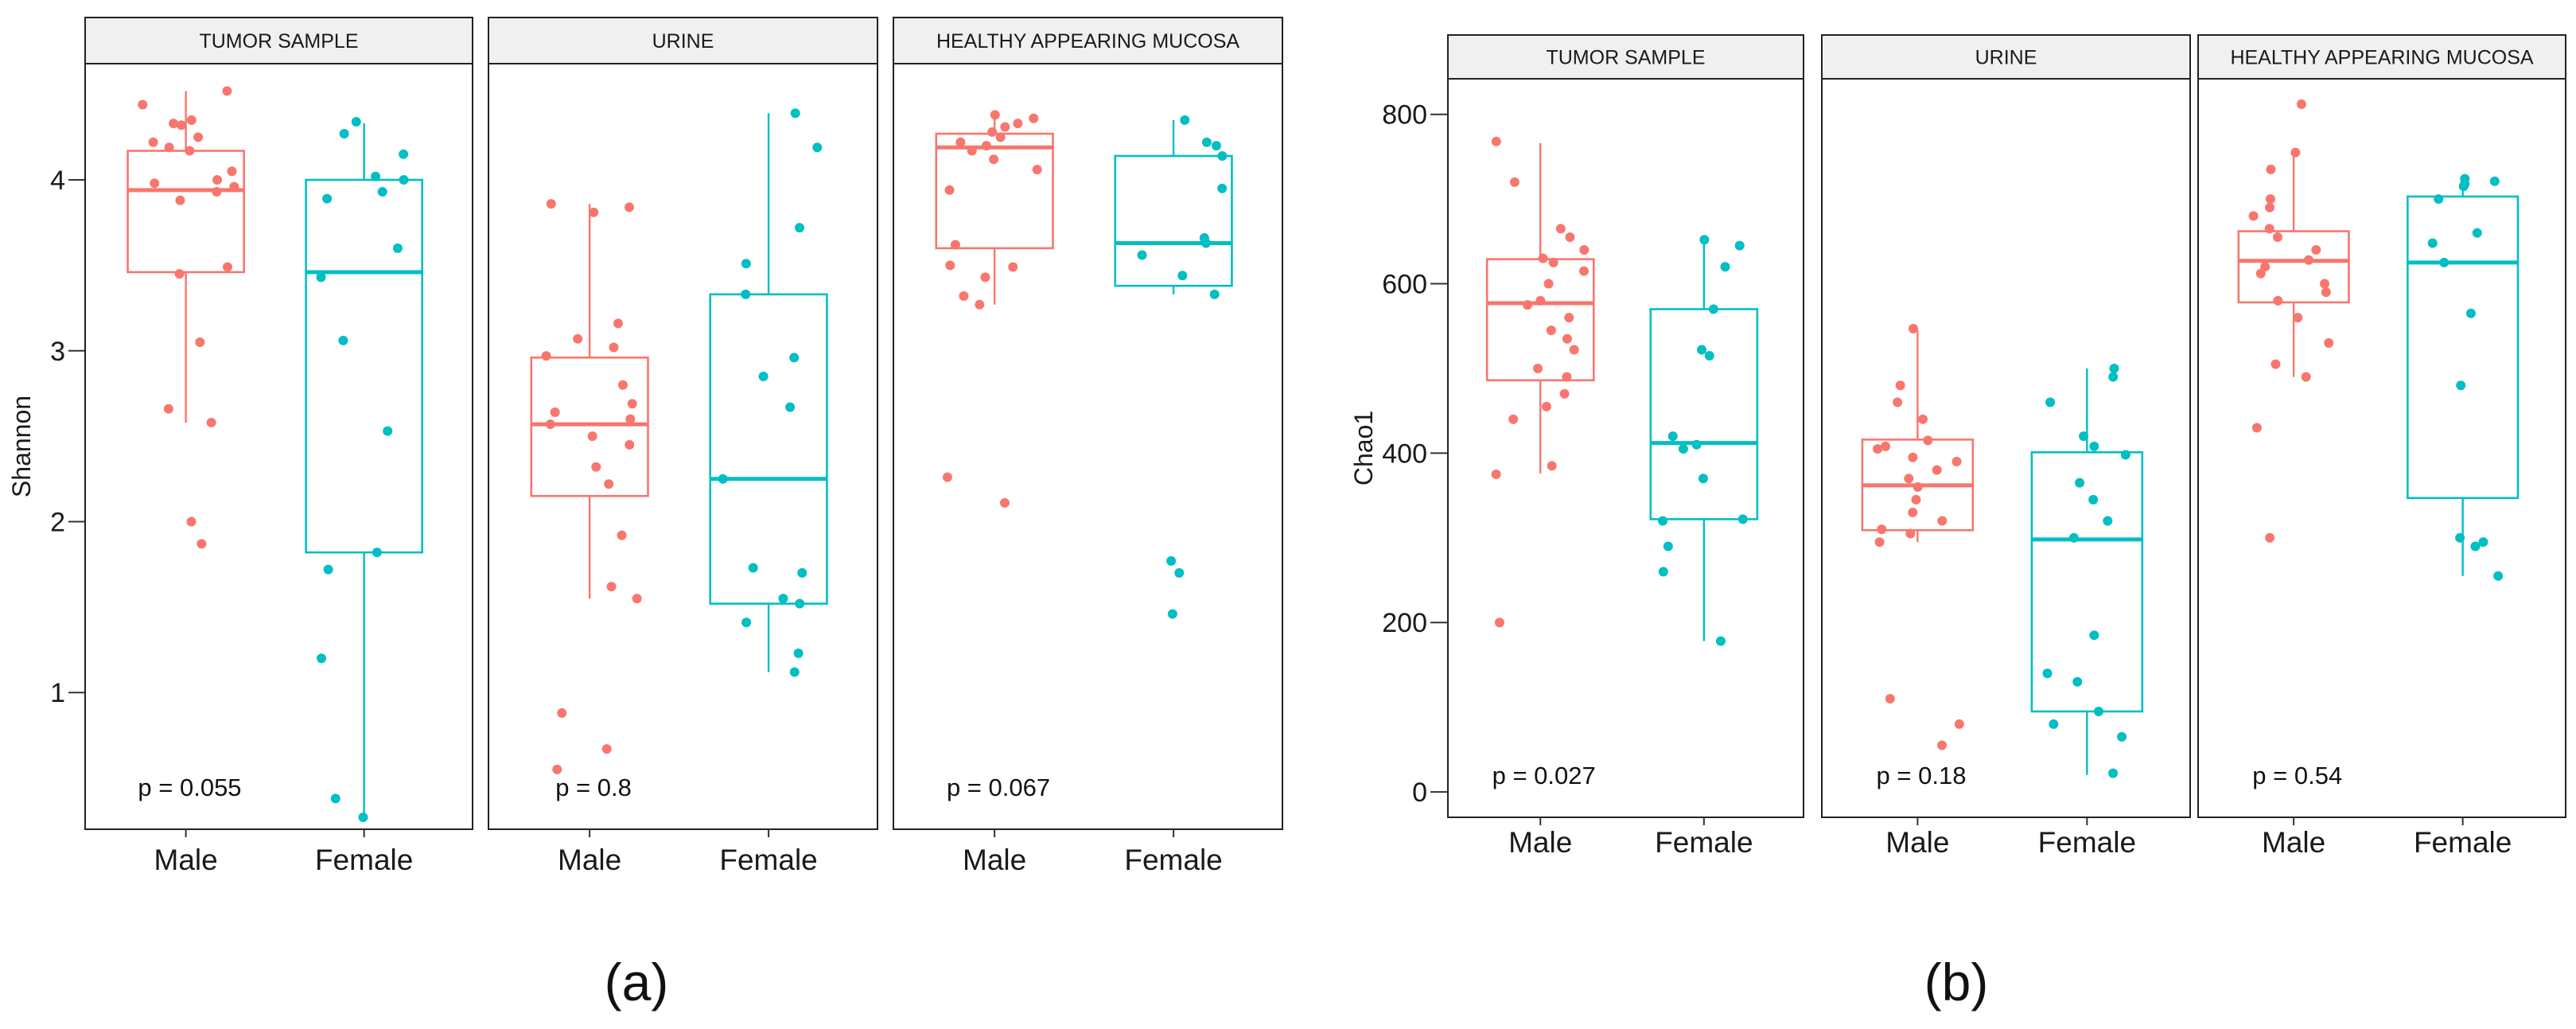  Describe the element at coordinates (1626, 58) in the screenshot. I see `facet-strip-label: TUMOR SAMPLE` at that location.